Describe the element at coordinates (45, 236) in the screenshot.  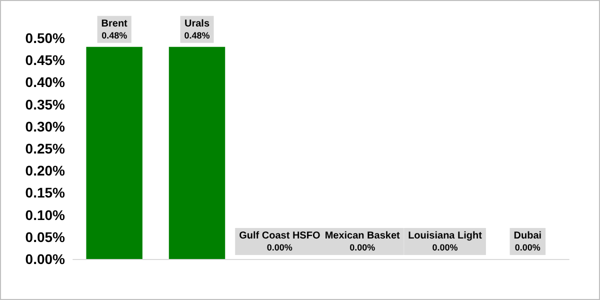
I see `y-tick-label: 0.05%` at that location.